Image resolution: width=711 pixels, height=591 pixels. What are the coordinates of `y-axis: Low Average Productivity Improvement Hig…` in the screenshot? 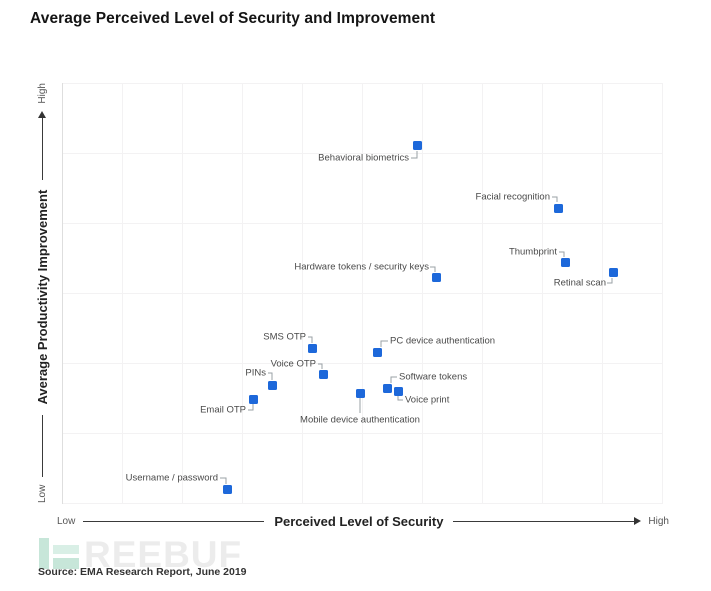 It's located at (42, 293).